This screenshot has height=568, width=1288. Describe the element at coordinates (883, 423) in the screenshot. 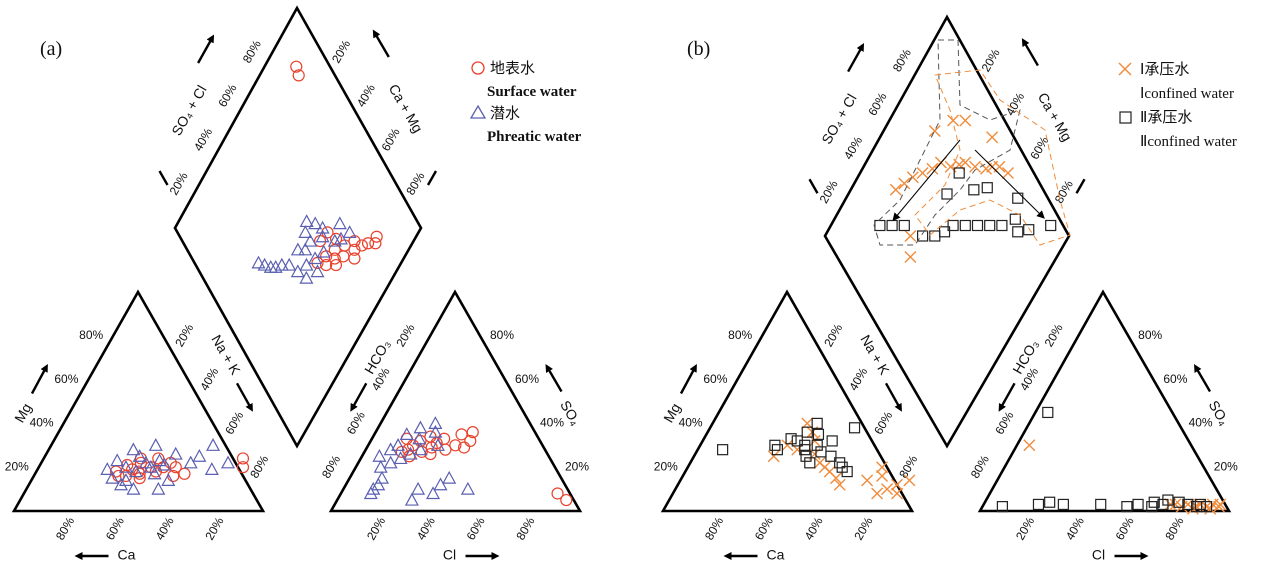

I see `nak-tick: 60%` at that location.